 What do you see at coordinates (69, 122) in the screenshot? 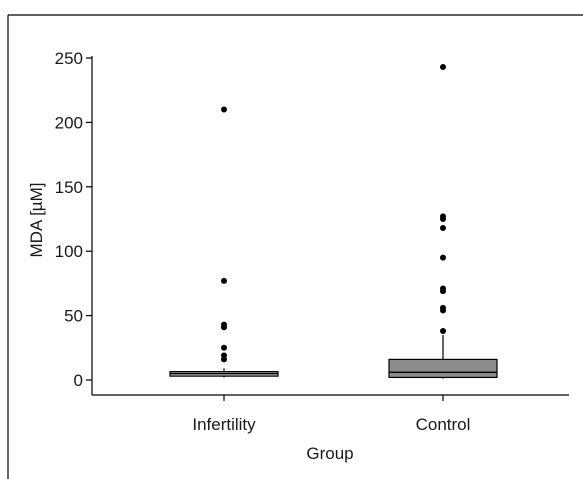
I see `y-tick-label: 200` at bounding box center [69, 122].